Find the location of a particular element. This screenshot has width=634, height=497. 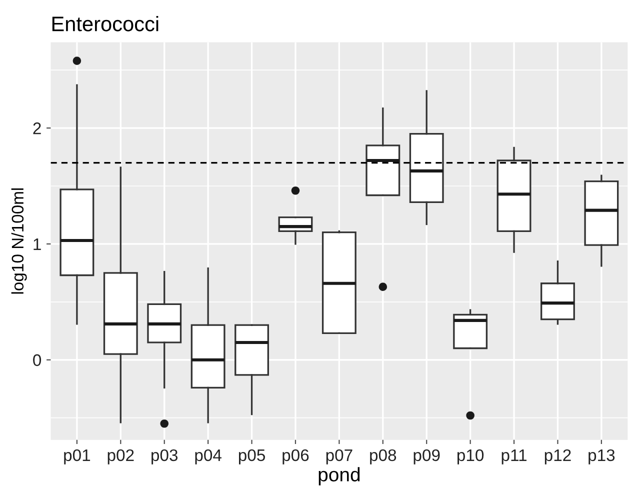

x-tick-label: p13 is located at coordinates (601, 456).